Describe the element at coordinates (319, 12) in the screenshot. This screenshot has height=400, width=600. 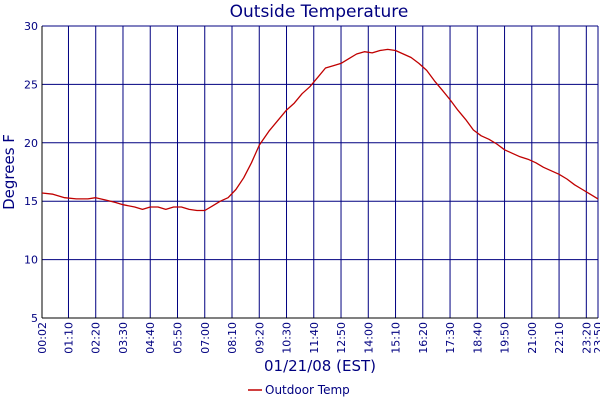
I see `chart-title: Outside Temperature` at that location.